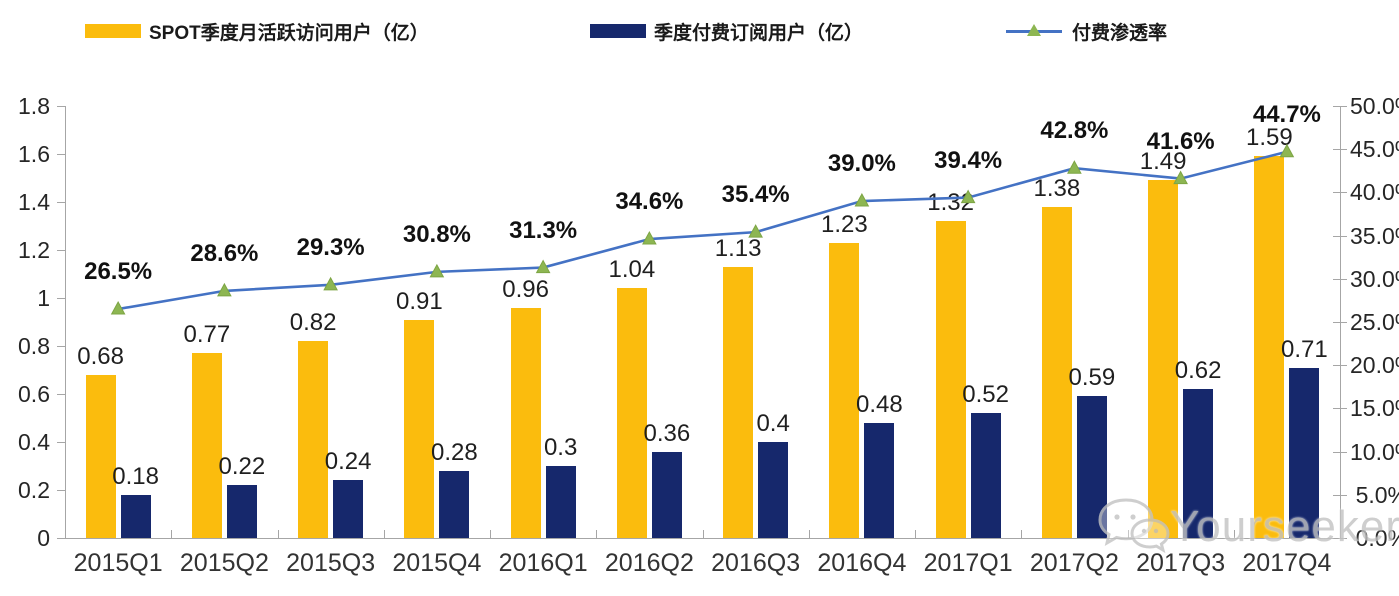  What do you see at coordinates (755, 195) in the screenshot?
I see `penetration-value-label: 35.4%` at bounding box center [755, 195].